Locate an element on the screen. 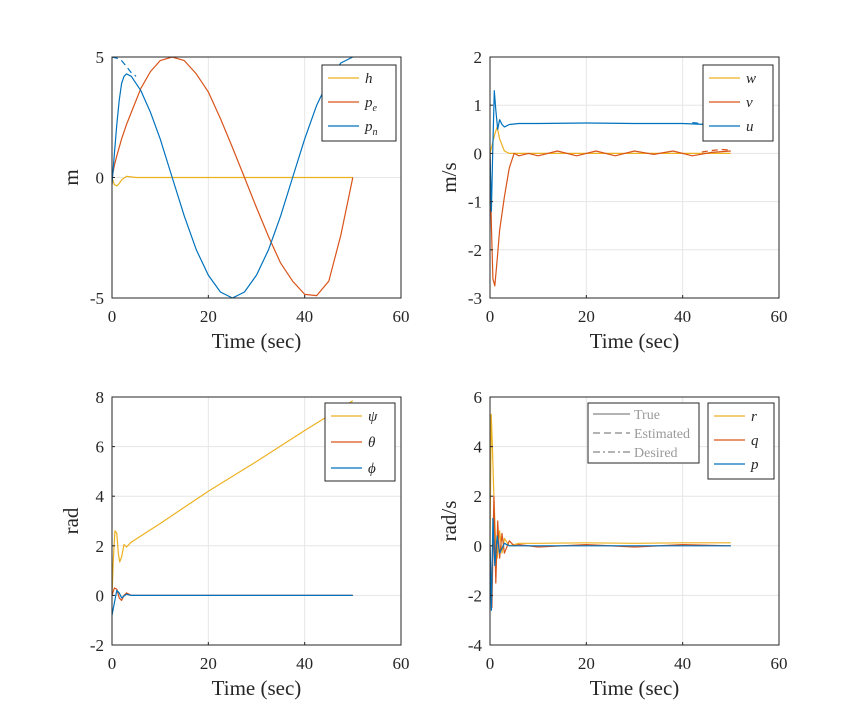 This screenshot has height=720, width=860. y-axis-label: m is located at coordinates (71, 177).